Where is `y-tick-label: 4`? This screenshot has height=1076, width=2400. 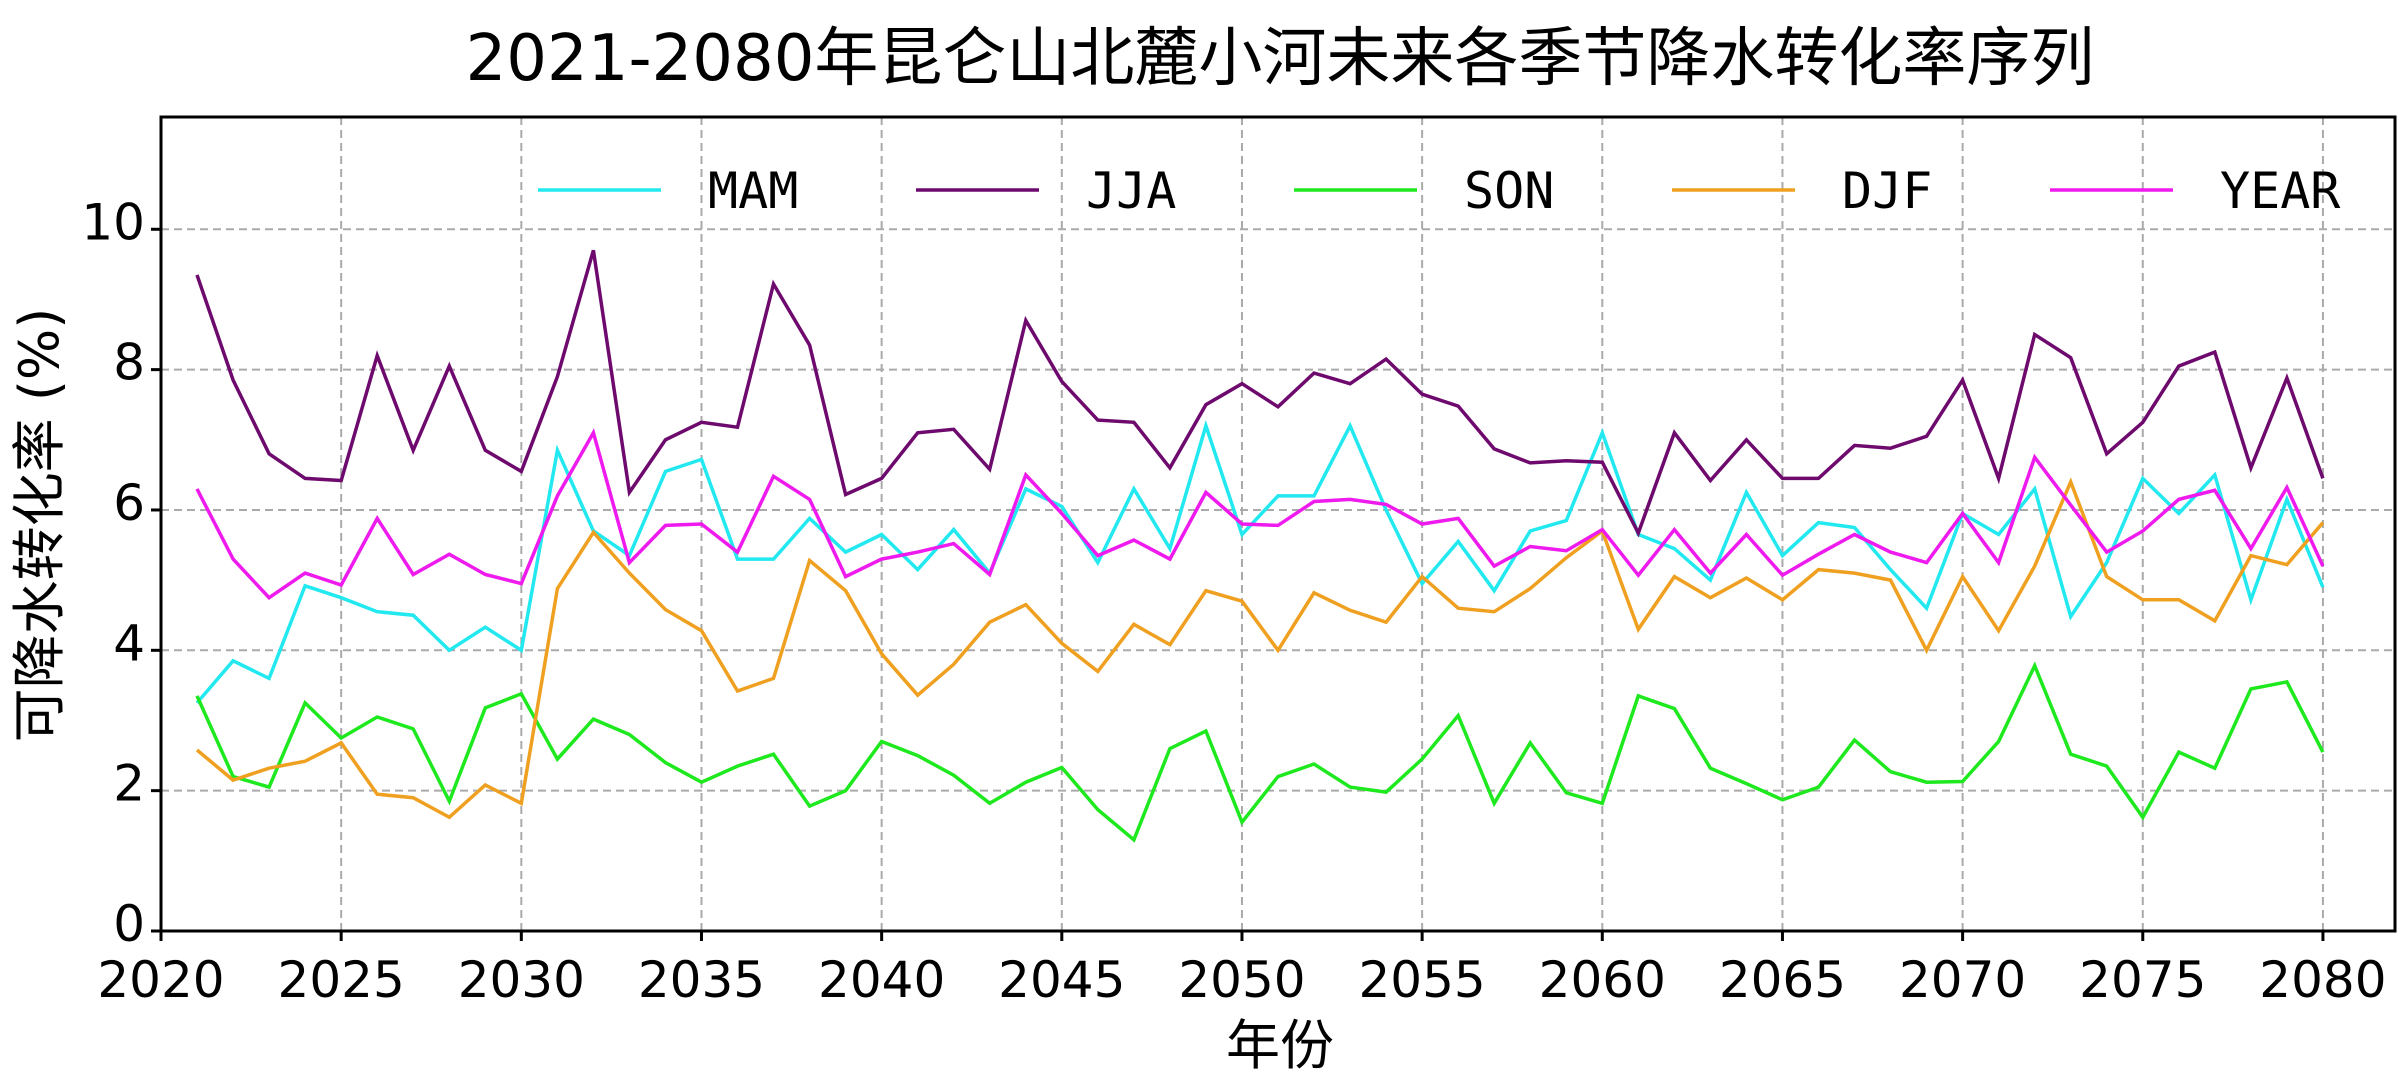 y-tick-label: 4 is located at coordinates (129, 643).